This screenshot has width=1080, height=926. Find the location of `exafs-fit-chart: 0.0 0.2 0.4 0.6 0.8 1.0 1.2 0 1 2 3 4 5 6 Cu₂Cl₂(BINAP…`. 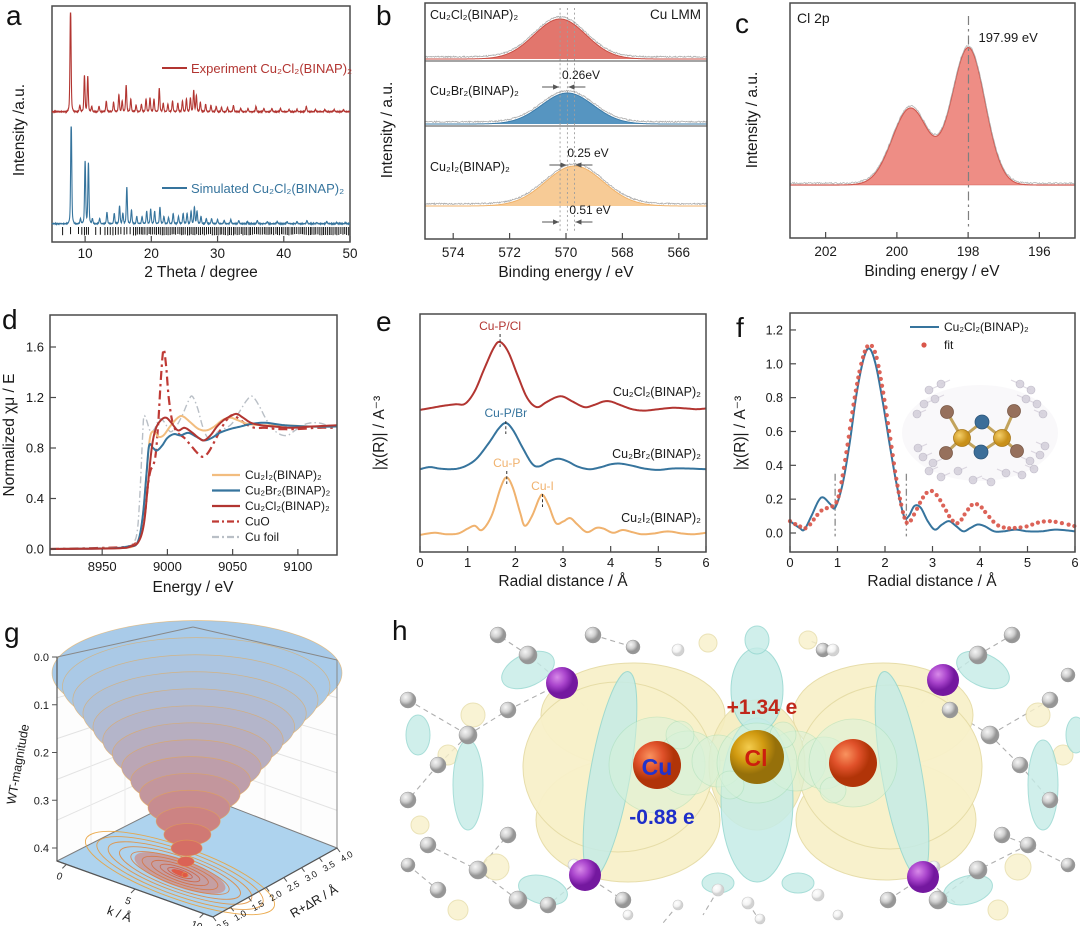

exafs-fit-chart: 0.0 0.2 0.4 0.6 0.8 1.0 1.2 0 1 2 3 4 5 6 Cu₂Cl₂(BINAP… is located at coordinates (905, 451).